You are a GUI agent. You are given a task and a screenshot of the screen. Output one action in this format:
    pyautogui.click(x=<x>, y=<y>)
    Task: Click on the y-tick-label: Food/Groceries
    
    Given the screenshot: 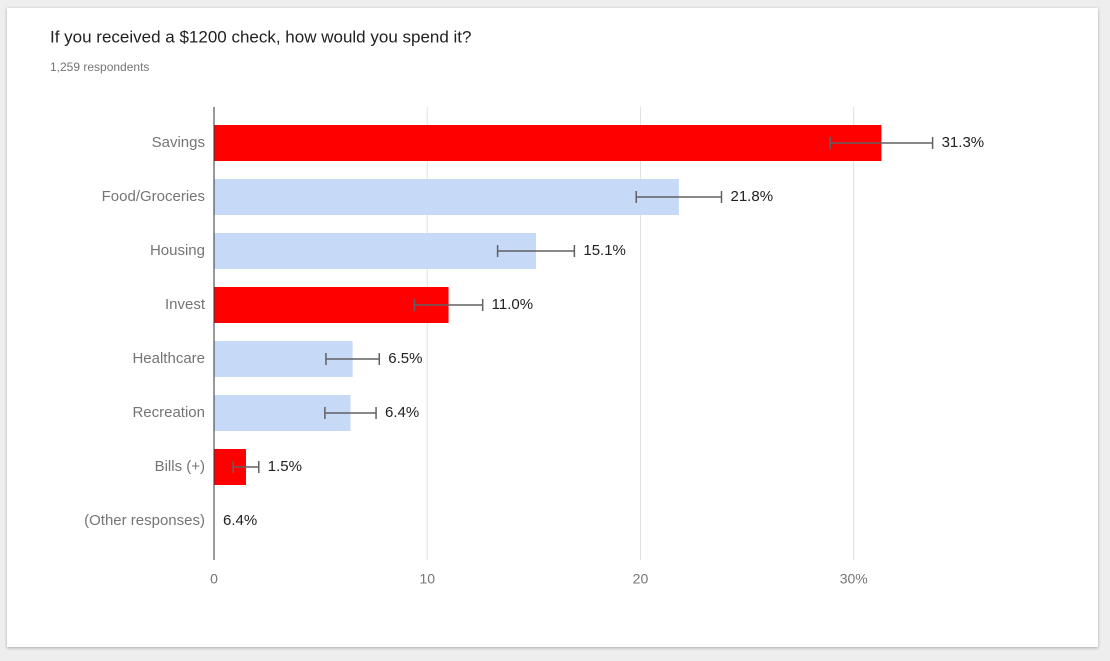 What is the action you would take?
    pyautogui.click(x=153, y=196)
    